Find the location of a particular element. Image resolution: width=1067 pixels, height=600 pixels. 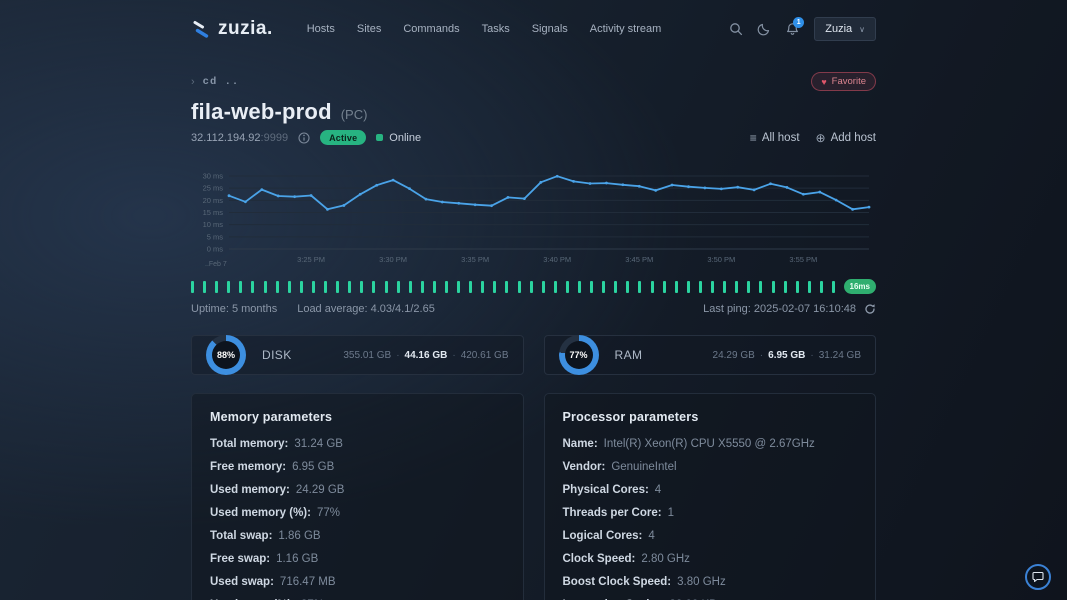

parameter-label: Total memory: is located at coordinates (249, 444).